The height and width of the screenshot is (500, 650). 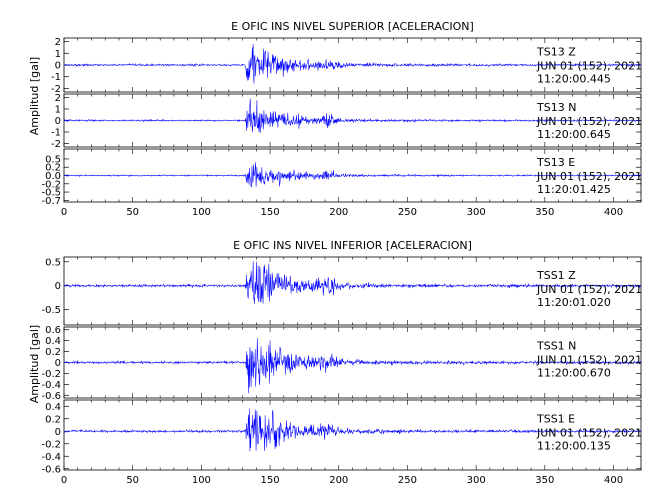 I want to click on panel-title: E OFIC INS NIVEL SUPERIOR [ACELERACION], so click(x=352, y=26).